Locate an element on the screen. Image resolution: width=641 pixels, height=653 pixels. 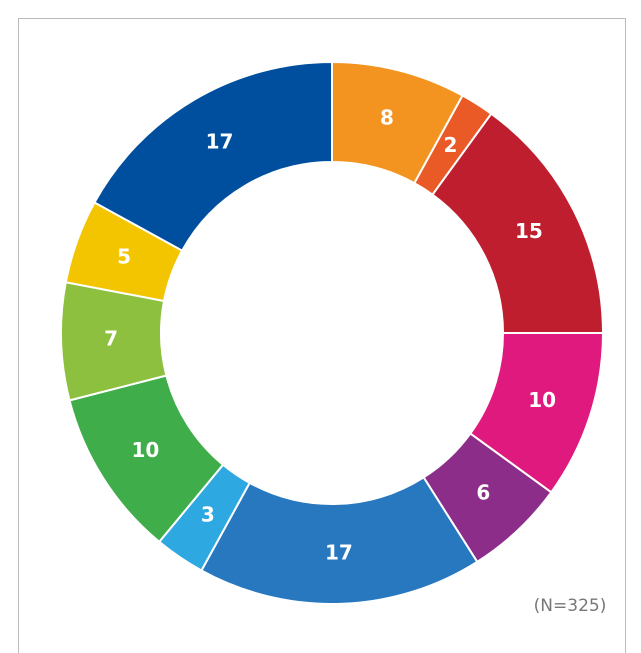
slice-label: 6 is located at coordinates (483, 493).